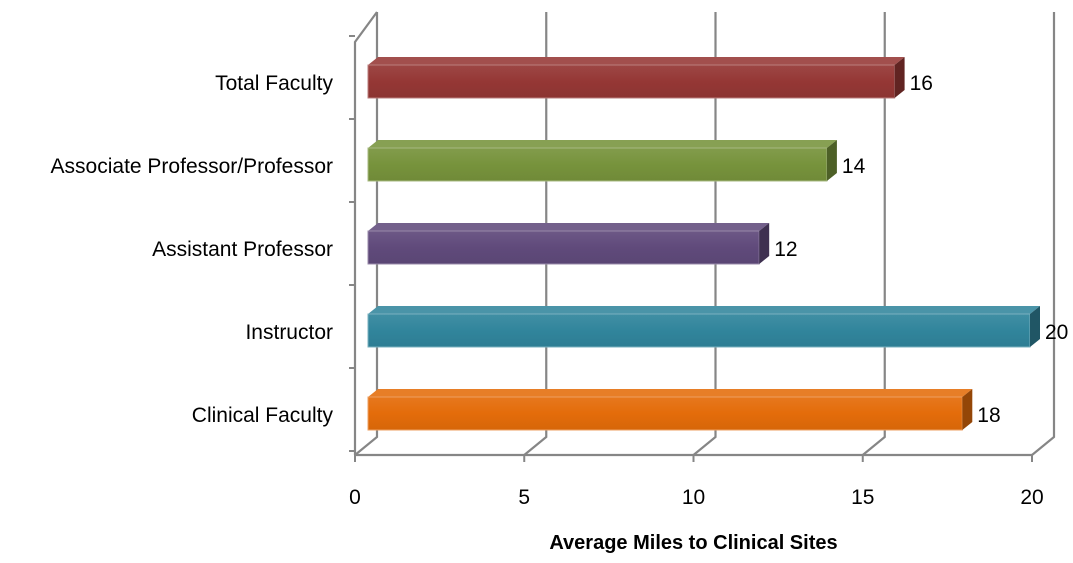 The width and height of the screenshot is (1073, 563). Describe the element at coordinates (289, 332) in the screenshot. I see `category-label: Instructor` at that location.